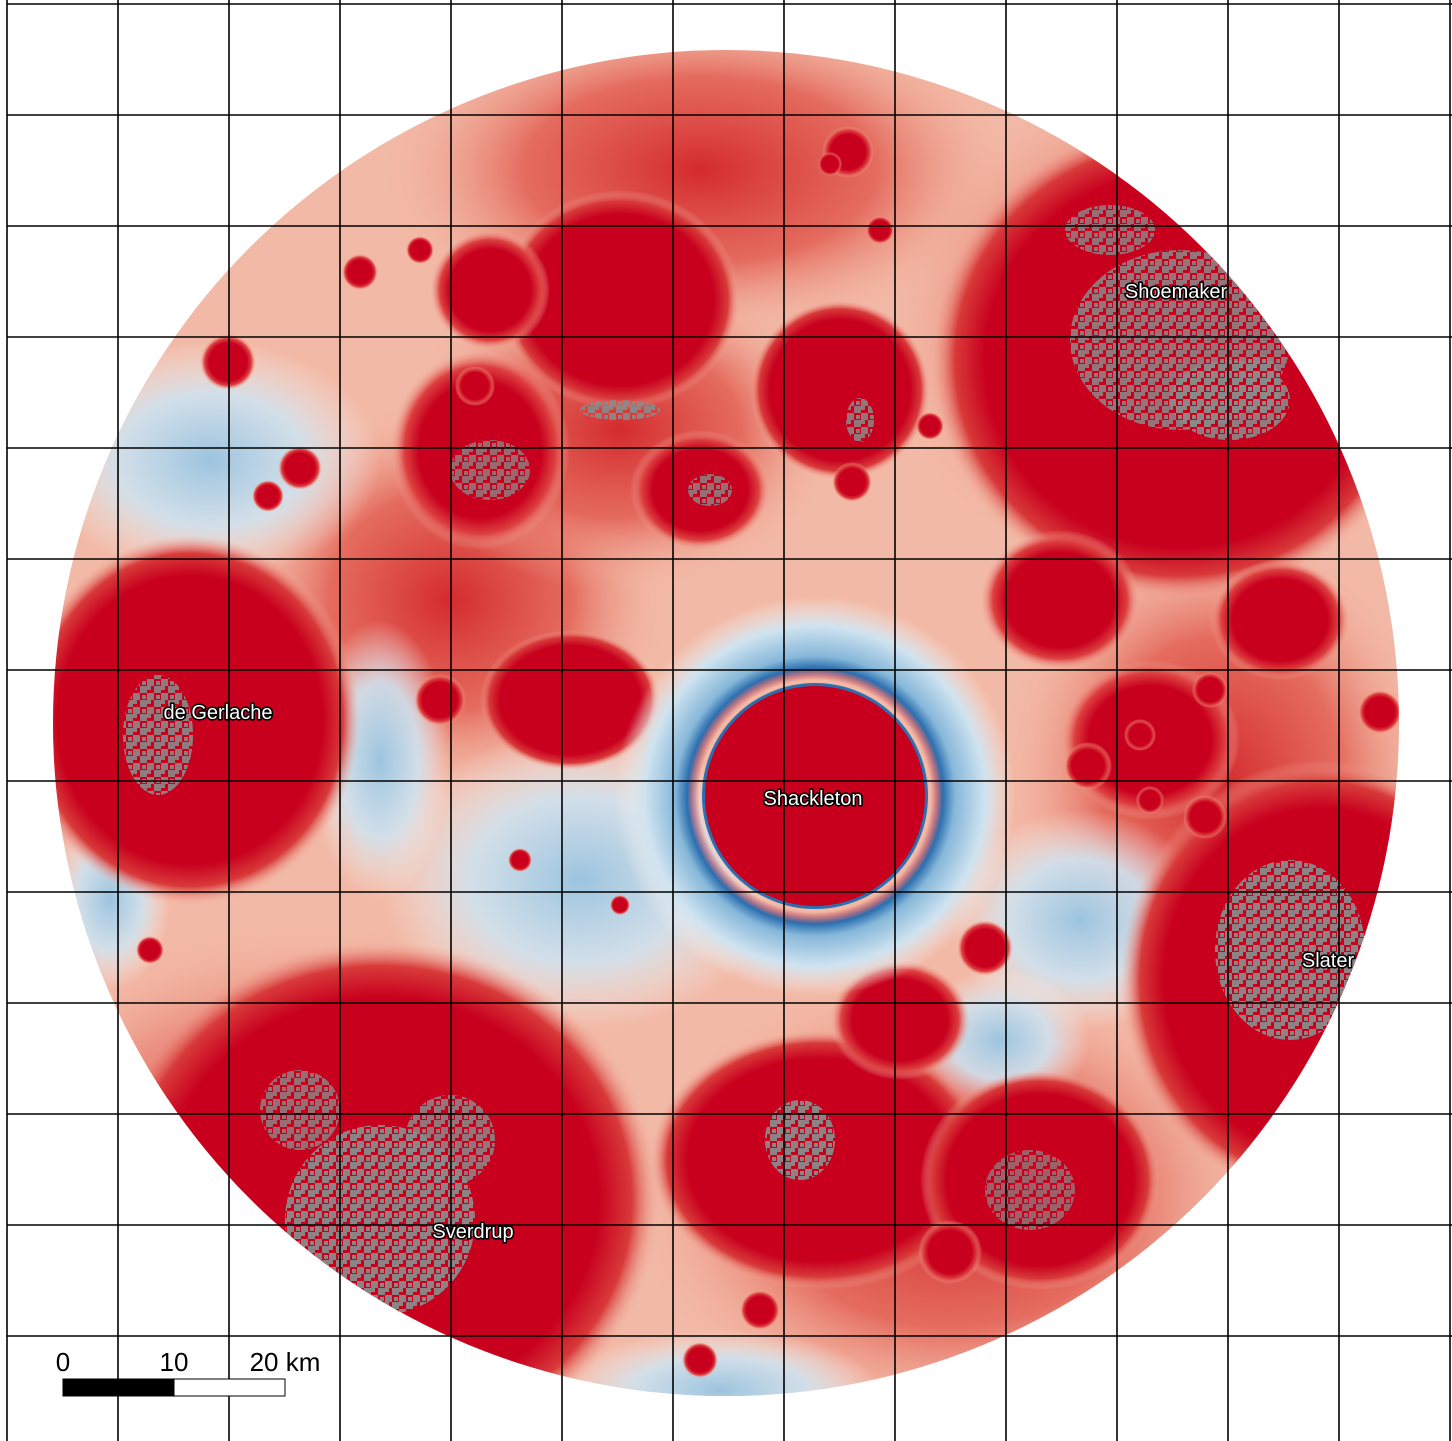  I want to click on scale-bar-empty-segment, so click(229, 1387).